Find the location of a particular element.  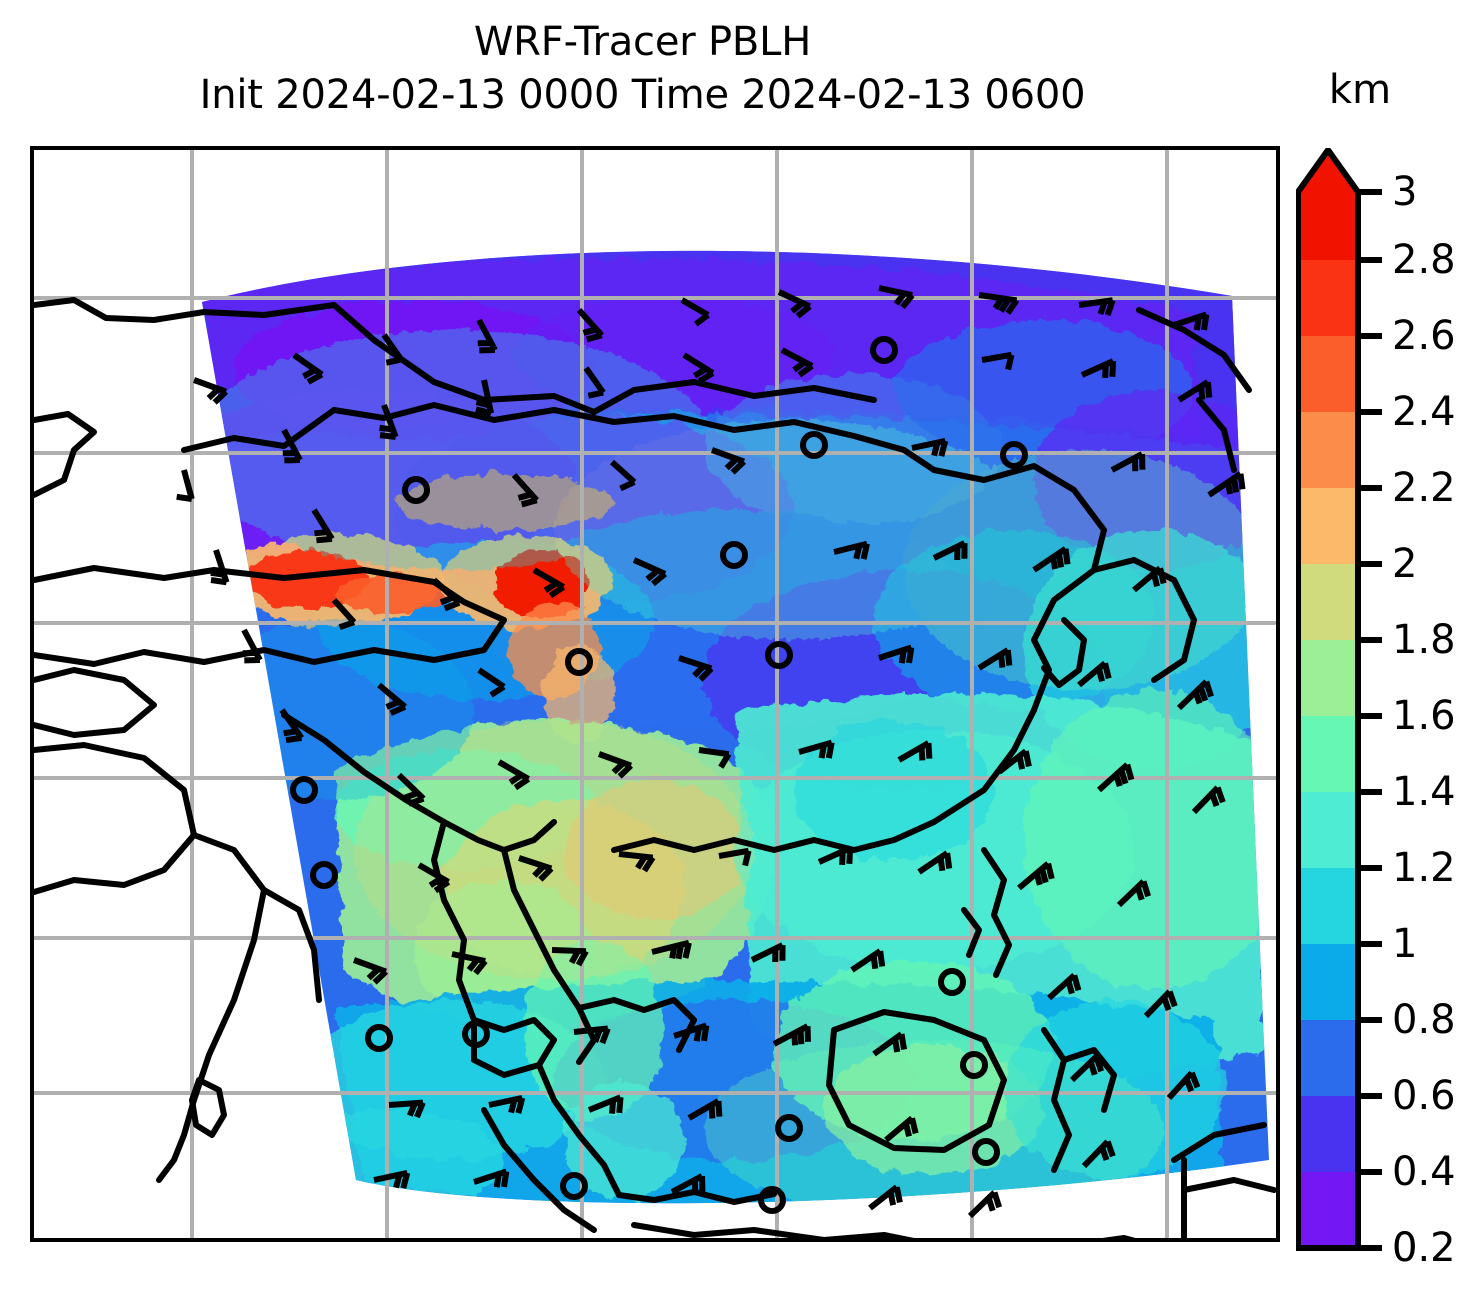

colorbar-bands is located at coordinates (1328, 720).